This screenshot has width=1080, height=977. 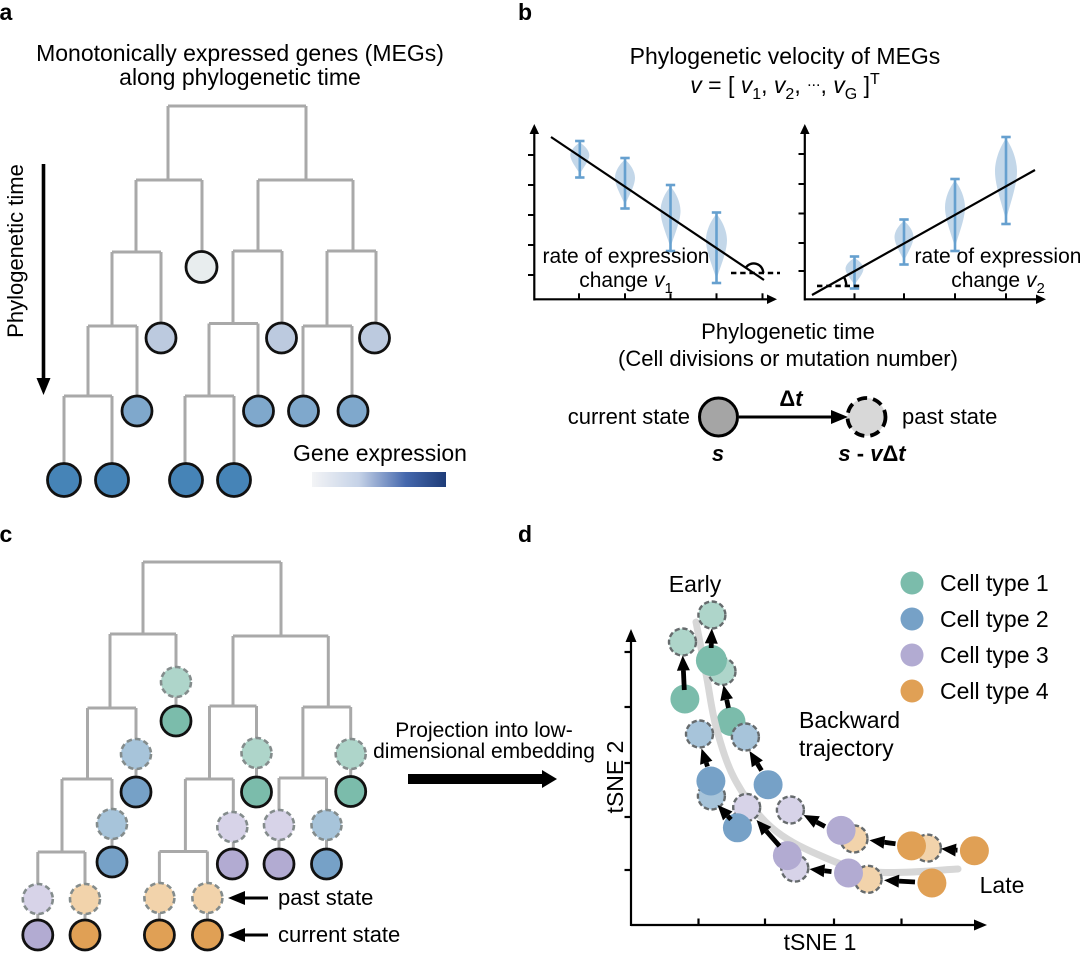 I want to click on svg-text: d, so click(x=525, y=534).